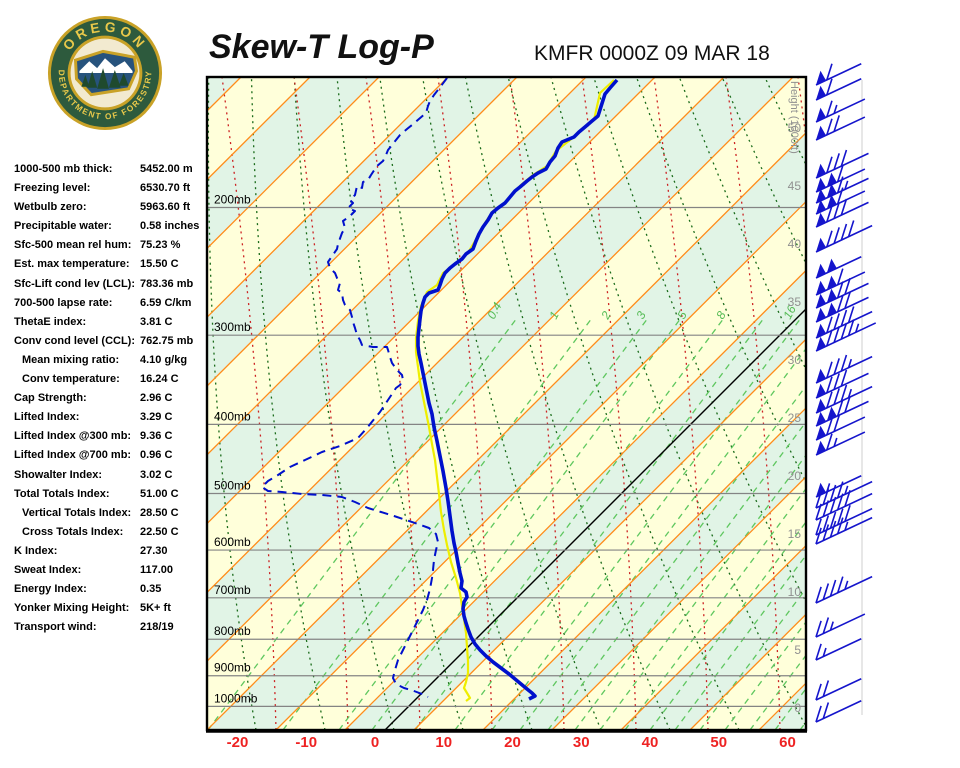  I want to click on mixing-ratio-label: 16, so click(789, 312).